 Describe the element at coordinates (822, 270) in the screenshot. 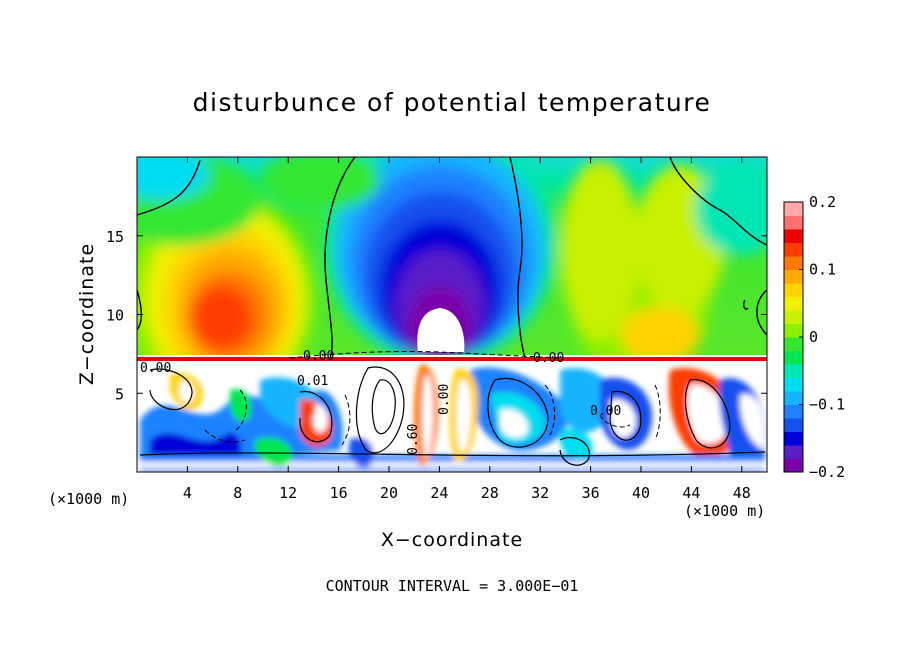

I see `colorbar-tick-label: 0.1` at that location.